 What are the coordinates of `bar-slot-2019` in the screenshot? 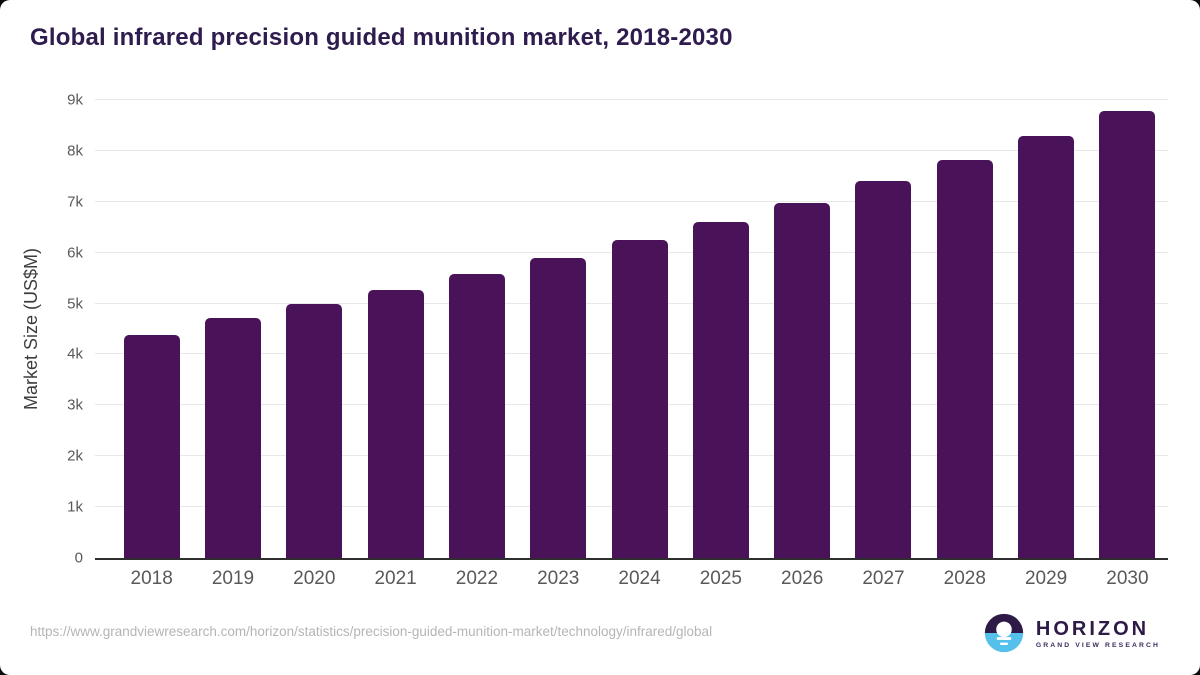 It's located at (232, 329).